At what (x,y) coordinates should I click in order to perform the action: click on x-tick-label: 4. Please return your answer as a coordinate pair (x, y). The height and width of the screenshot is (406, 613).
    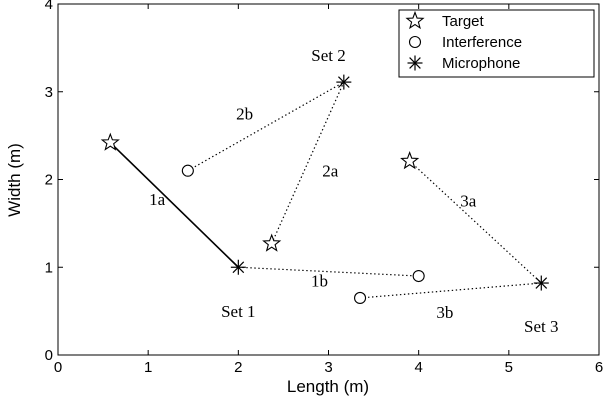
    Looking at the image, I should click on (418, 367).